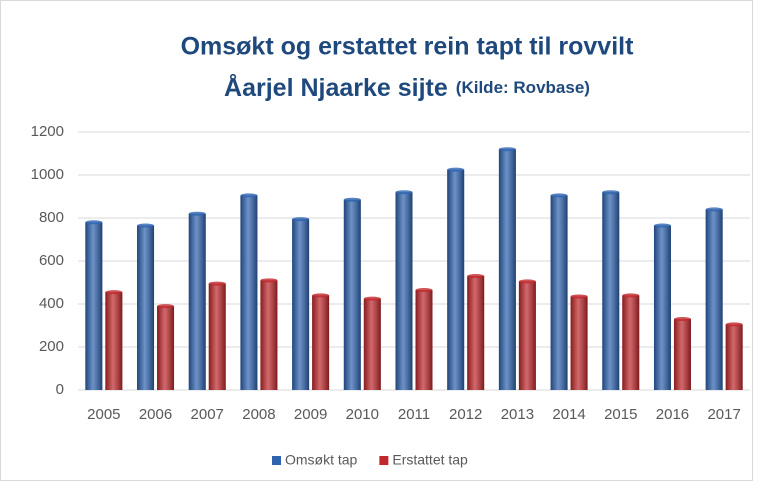 The height and width of the screenshot is (482, 763). What do you see at coordinates (620, 414) in the screenshot?
I see `x-tick-label: 2015` at bounding box center [620, 414].